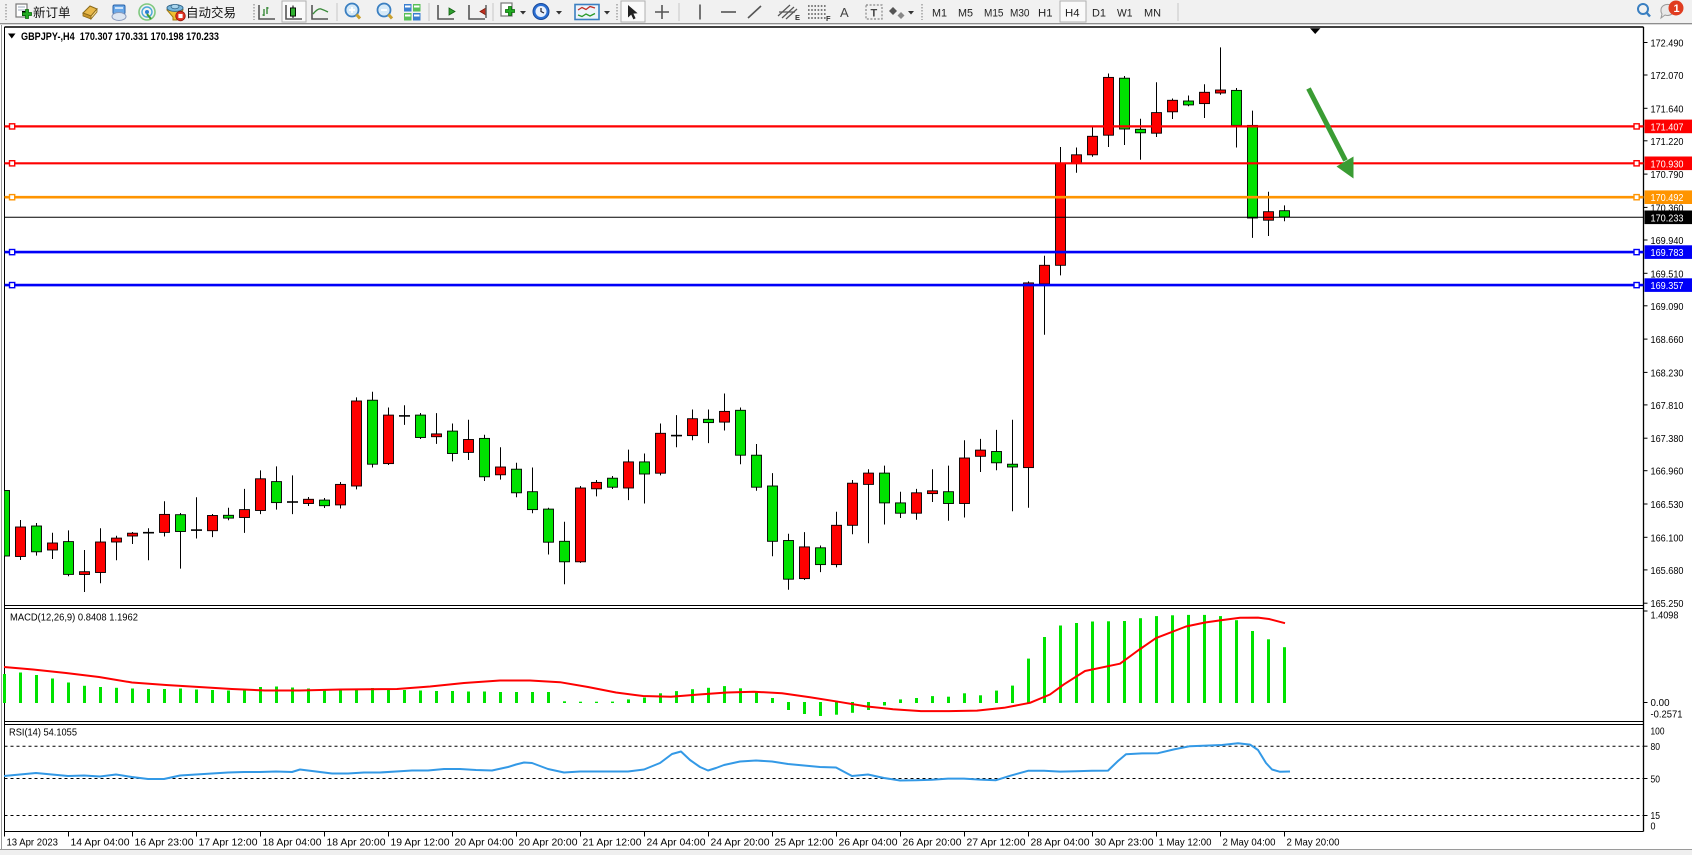 Image resolution: width=1692 pixels, height=855 pixels. I want to click on svg-text: F, so click(828, 18).